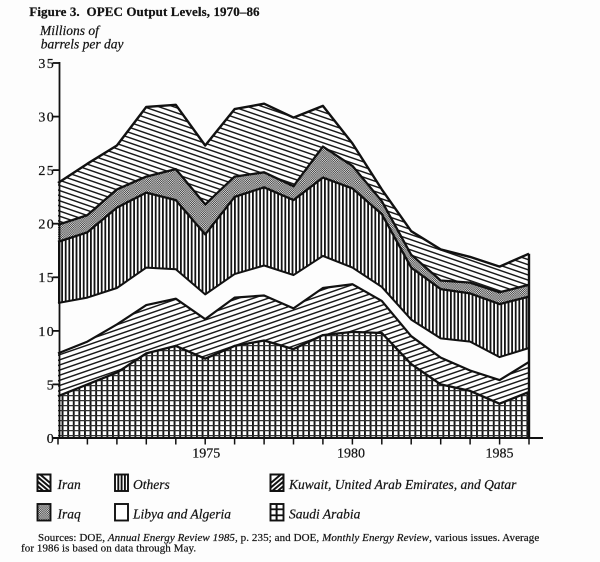 The height and width of the screenshot is (562, 600). Describe the element at coordinates (51, 439) in the screenshot. I see `svg-text: 0` at that location.